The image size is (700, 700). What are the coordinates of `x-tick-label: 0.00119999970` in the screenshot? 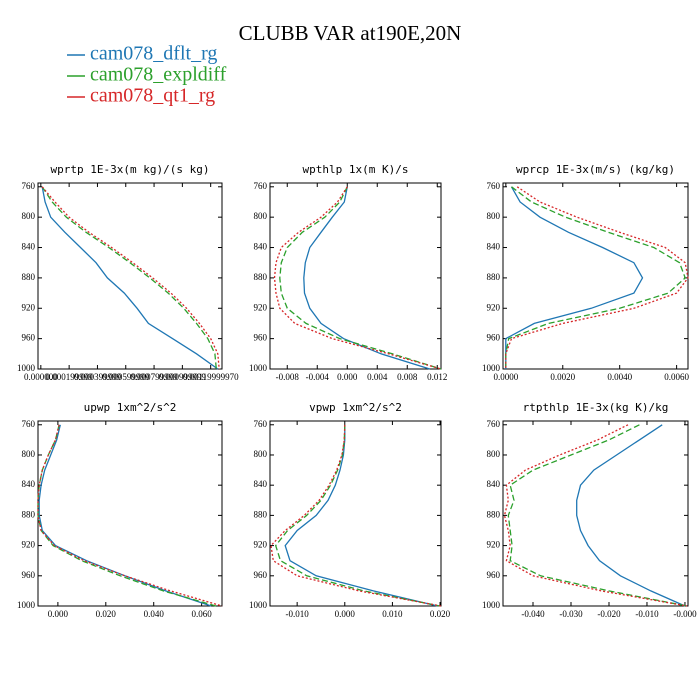 It's located at (211, 377).